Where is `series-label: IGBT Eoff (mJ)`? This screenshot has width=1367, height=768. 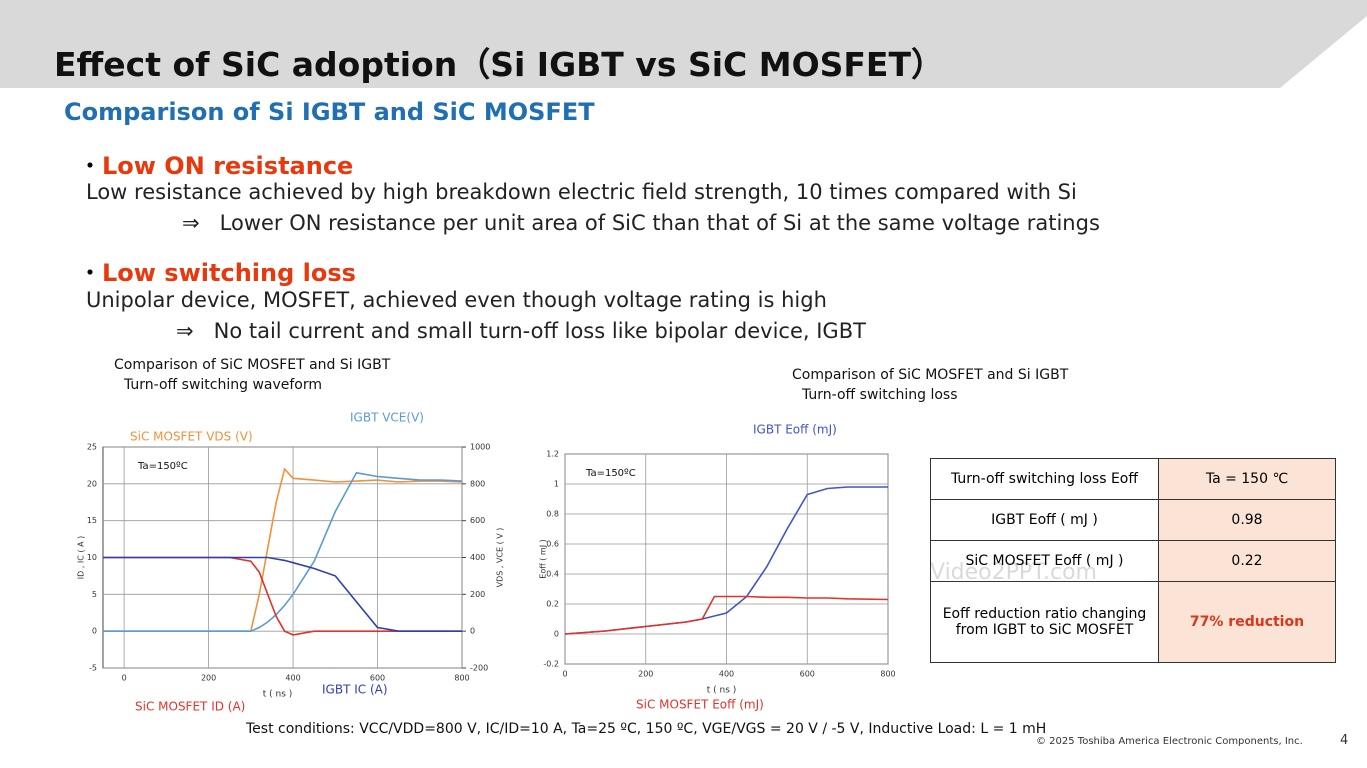
series-label: IGBT Eoff (mJ) is located at coordinates (795, 430).